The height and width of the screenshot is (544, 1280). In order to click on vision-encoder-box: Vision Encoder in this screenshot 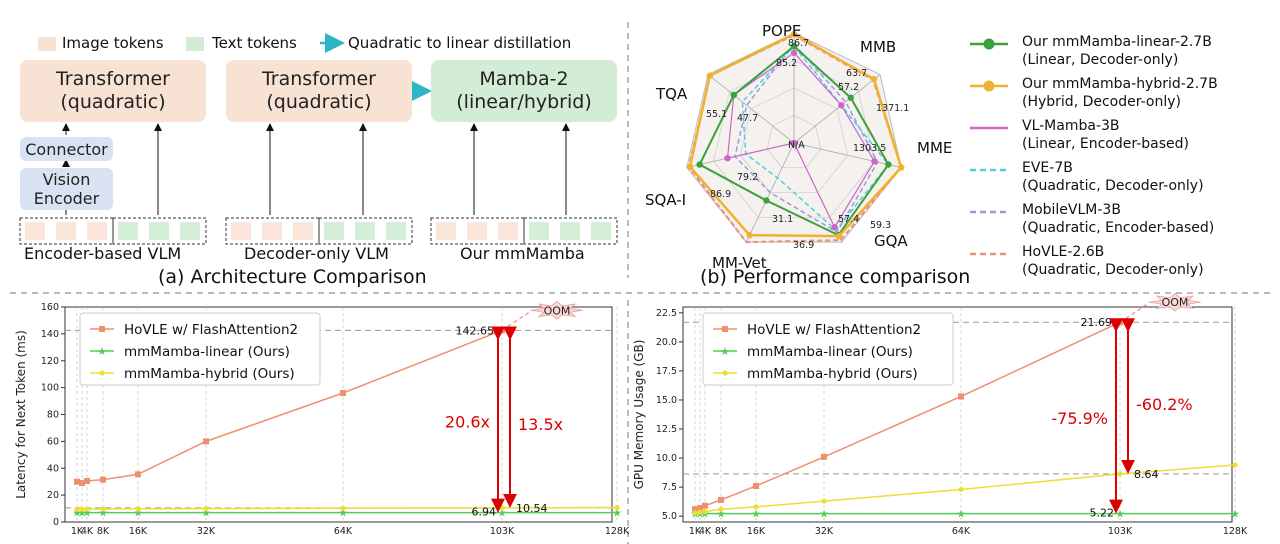, I will do `click(66, 189)`.